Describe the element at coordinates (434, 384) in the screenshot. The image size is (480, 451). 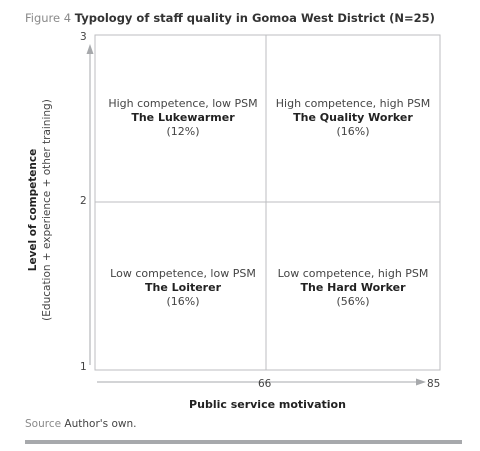
I see `x-tick-85: 85` at that location.